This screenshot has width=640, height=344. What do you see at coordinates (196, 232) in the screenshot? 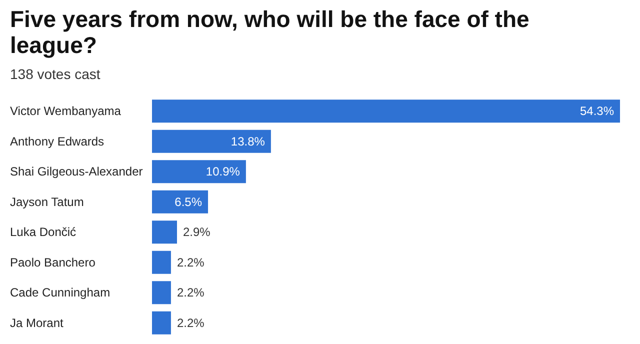
I see `data-label: 2.9%` at bounding box center [196, 232].